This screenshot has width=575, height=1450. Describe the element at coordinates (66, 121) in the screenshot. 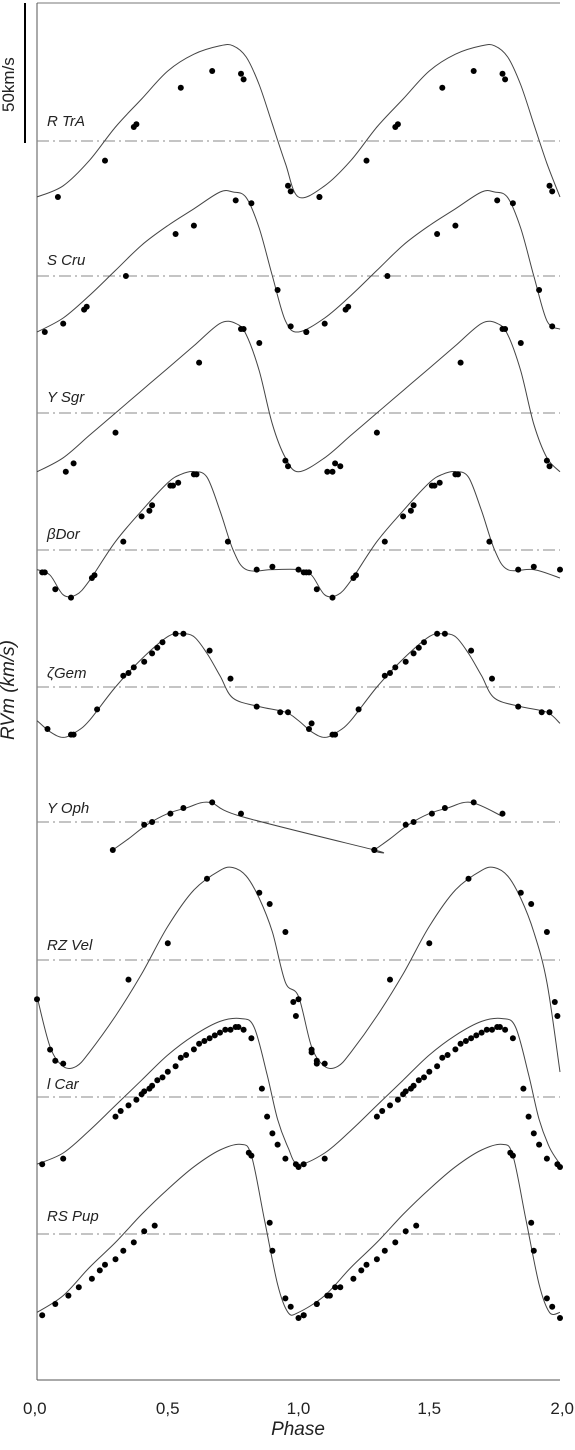

I see `star-label: R TrA` at that location.